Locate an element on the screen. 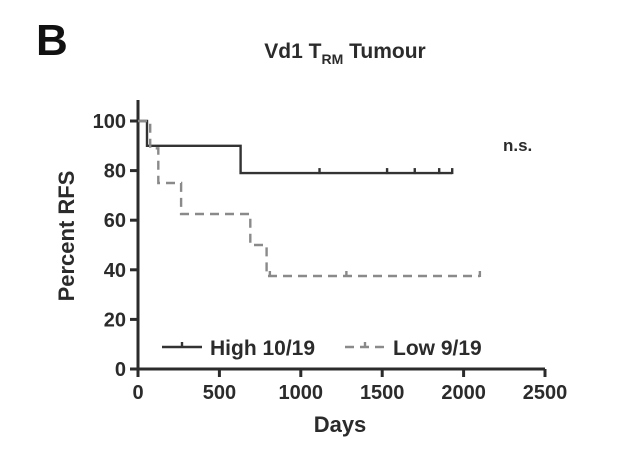 The width and height of the screenshot is (640, 455). significance-annotation: n.s. is located at coordinates (517, 145).